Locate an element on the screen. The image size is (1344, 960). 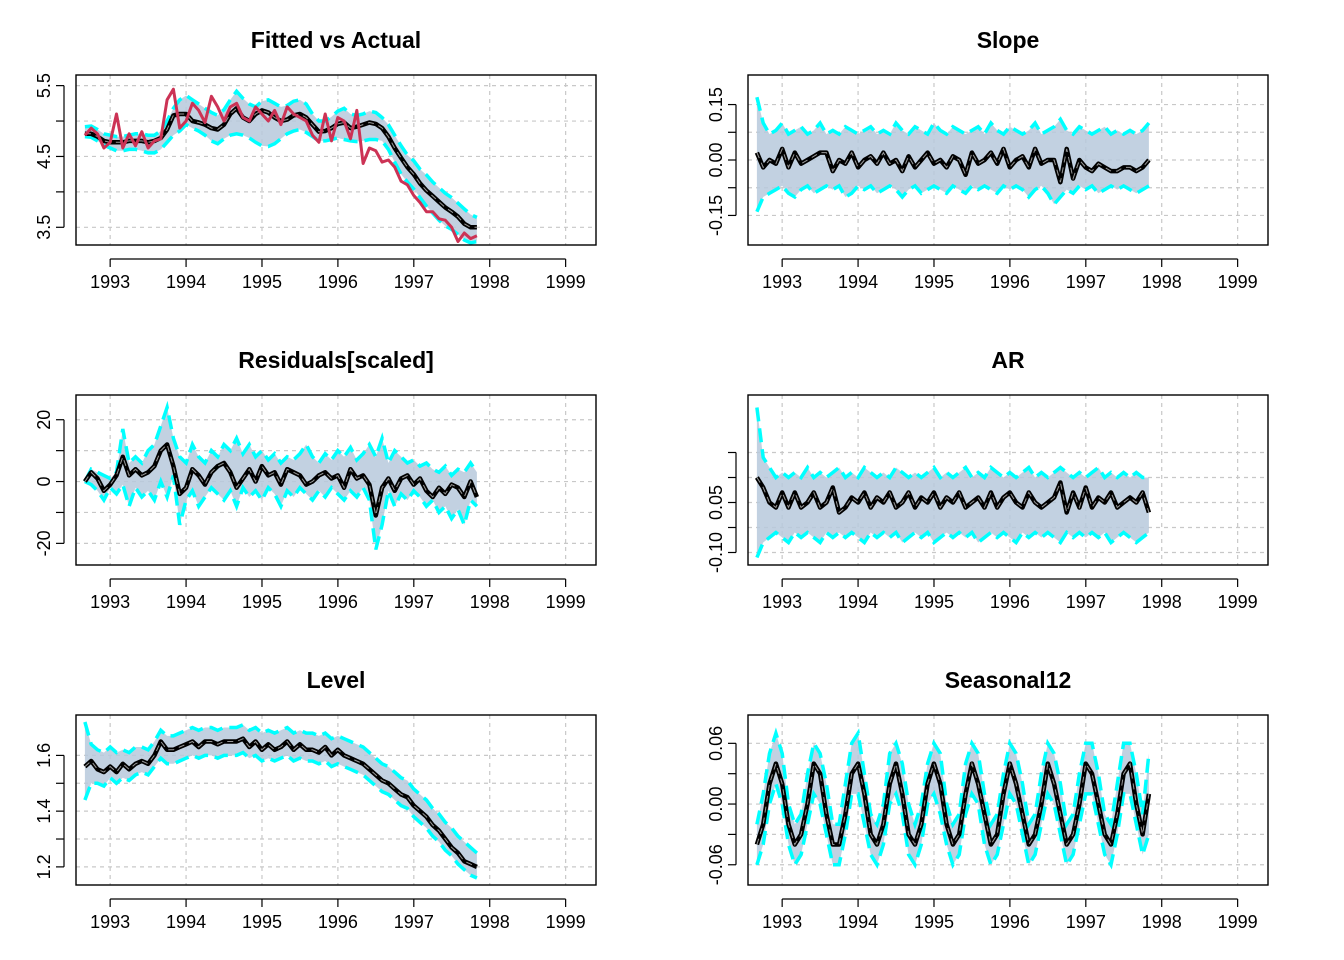
chart-title: Residuals[scaled] is located at coordinates (336, 360).